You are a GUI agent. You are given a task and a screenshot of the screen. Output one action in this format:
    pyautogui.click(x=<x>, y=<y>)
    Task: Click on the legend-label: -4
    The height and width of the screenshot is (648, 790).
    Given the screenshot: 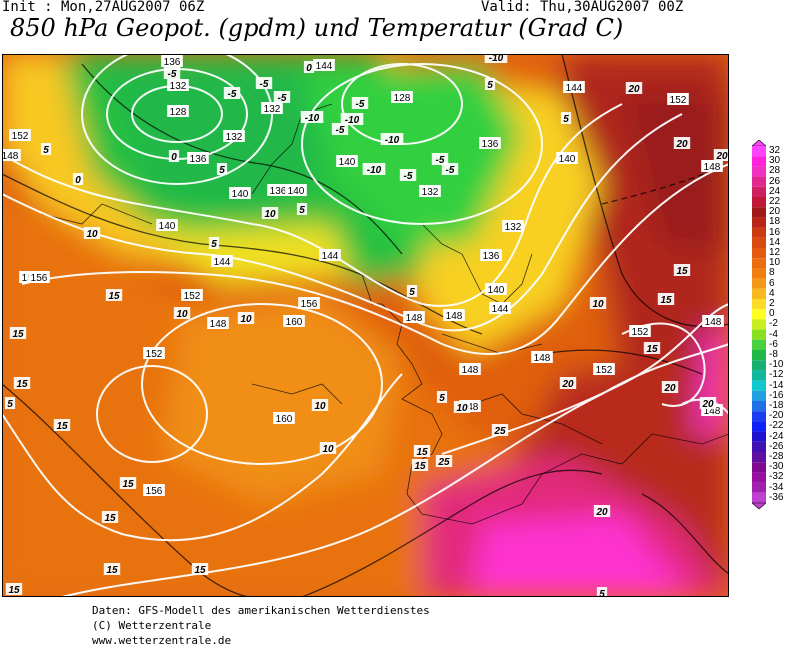 What is the action you would take?
    pyautogui.click(x=773, y=334)
    